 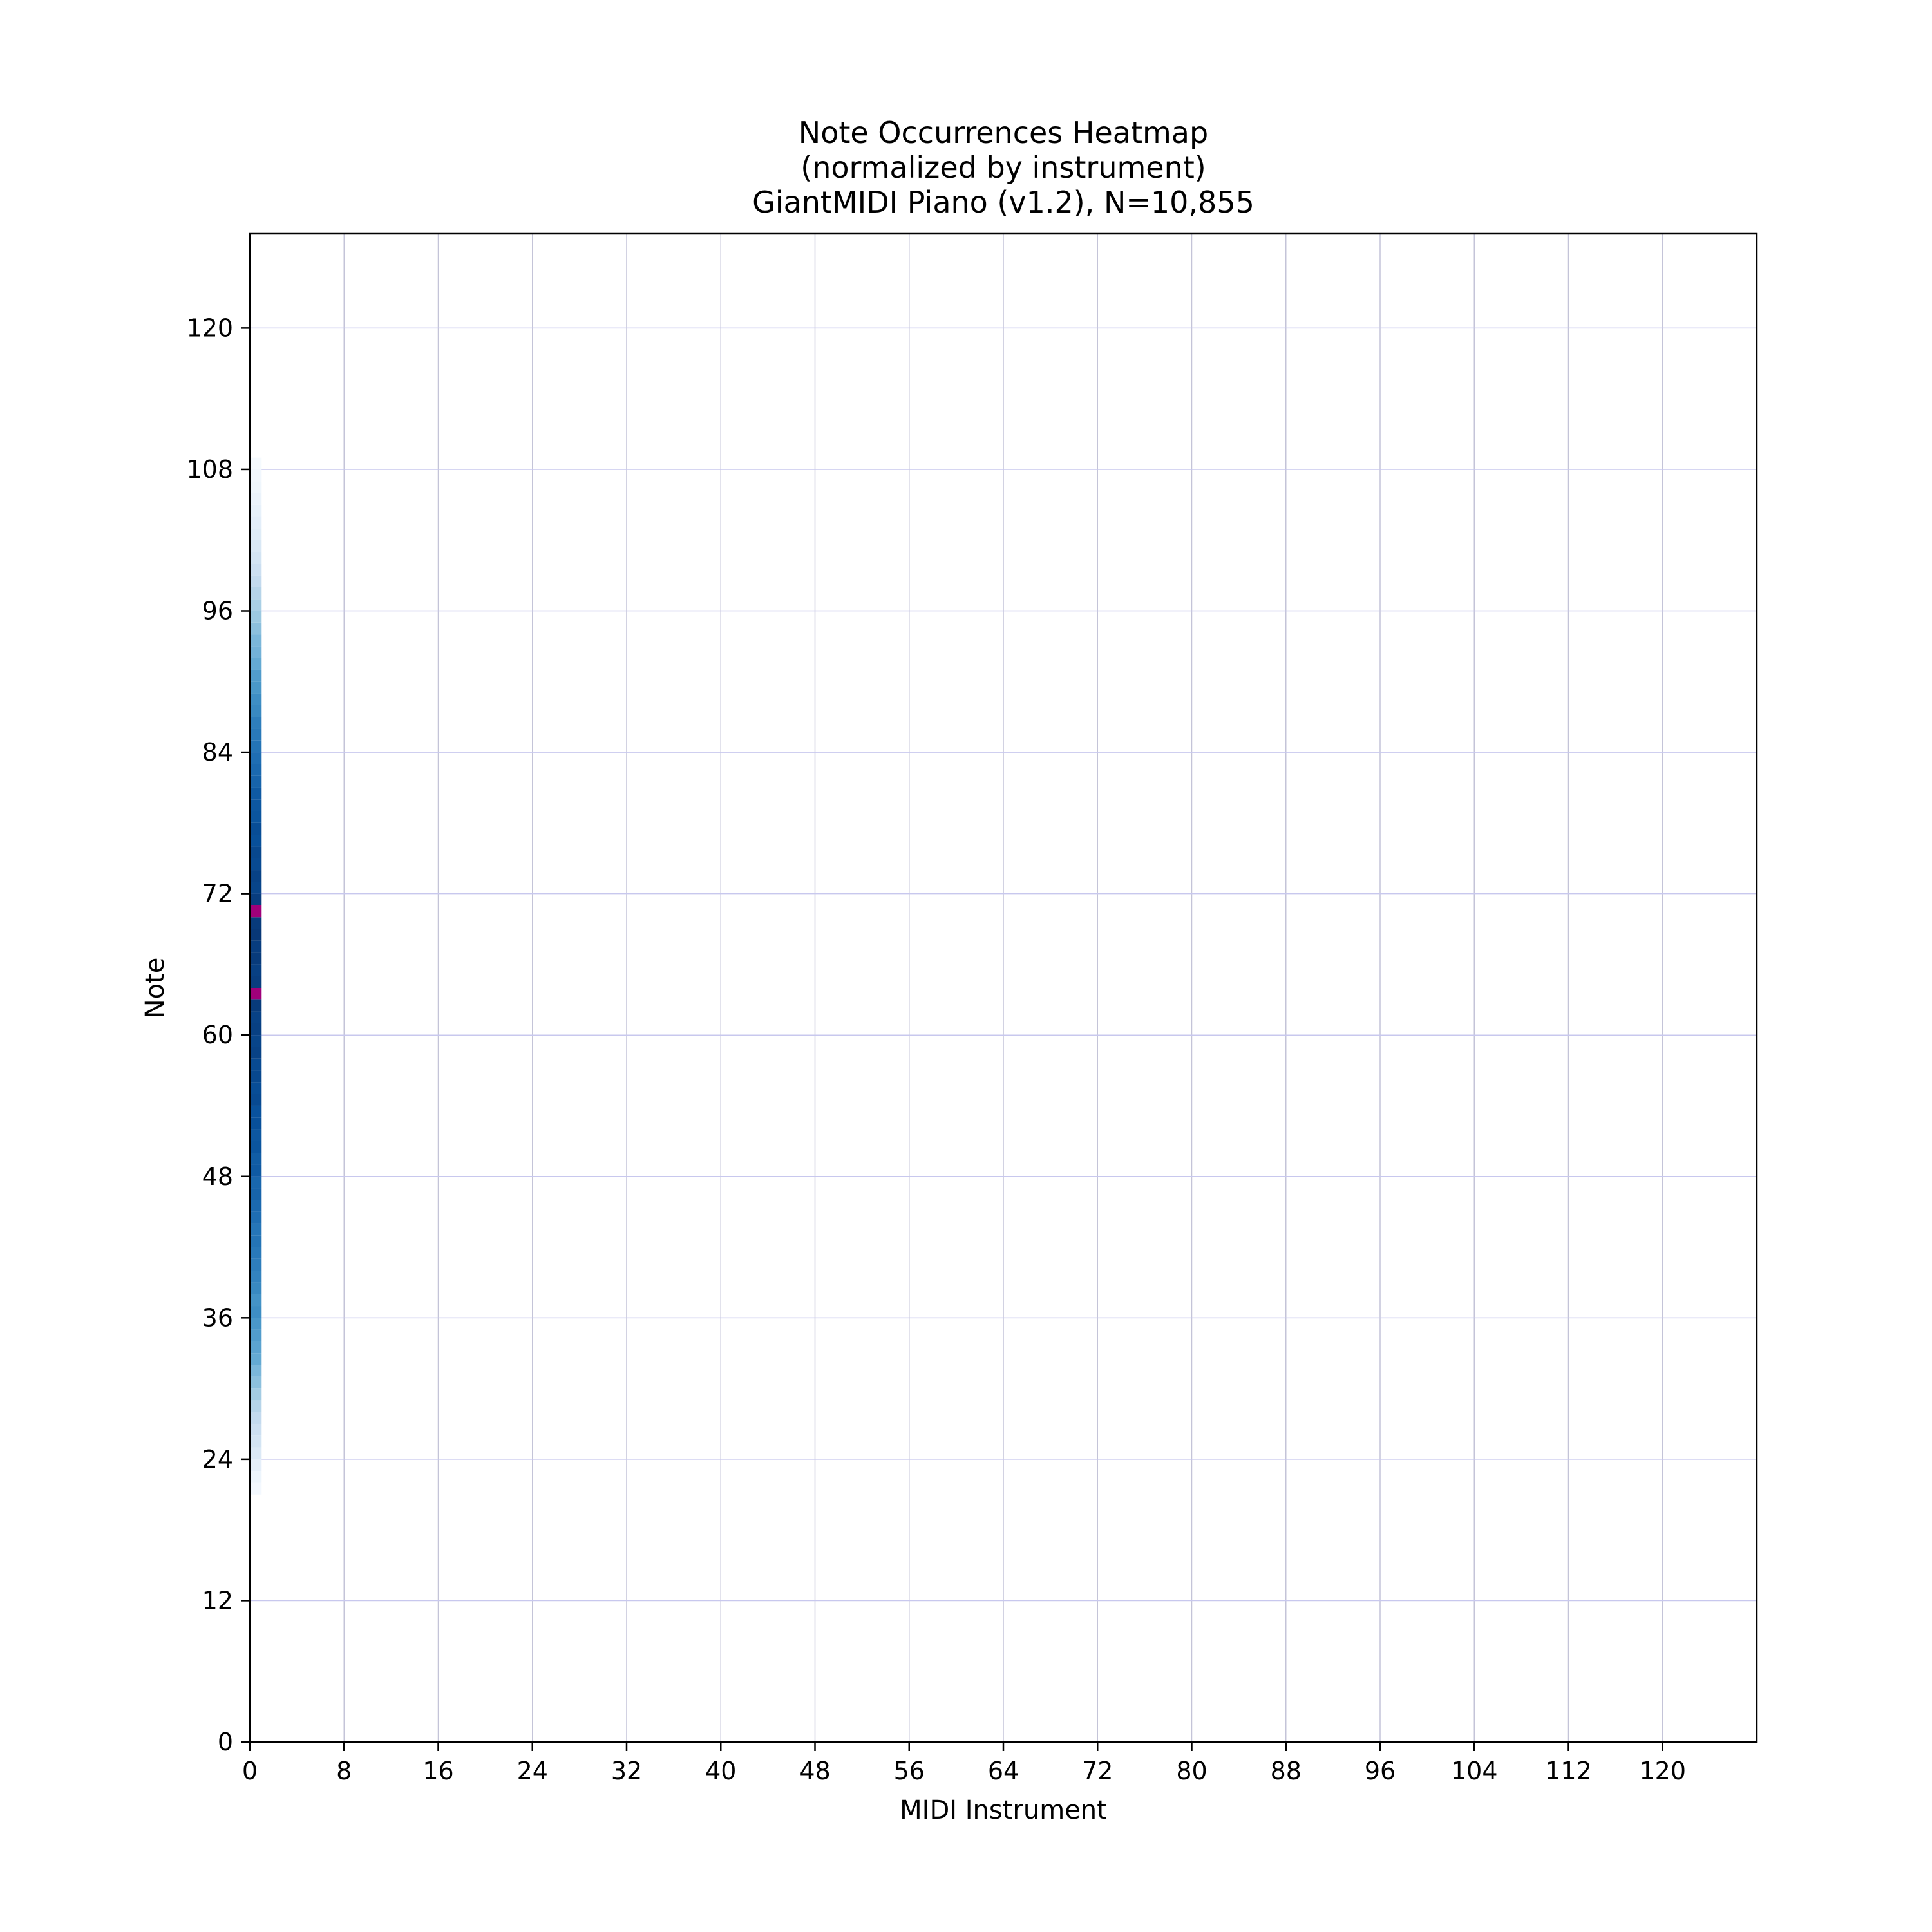 What do you see at coordinates (1663, 1771) in the screenshot?
I see `x-tick-label: 120` at bounding box center [1663, 1771].